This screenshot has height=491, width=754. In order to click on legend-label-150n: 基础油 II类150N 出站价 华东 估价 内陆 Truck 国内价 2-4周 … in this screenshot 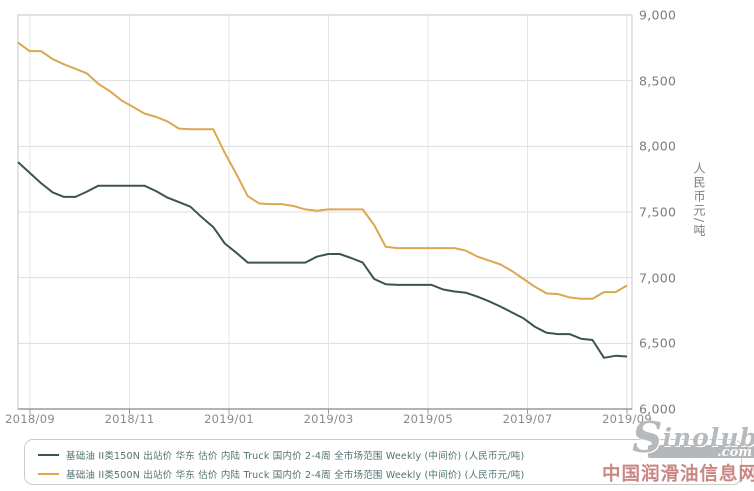, I will do `click(295, 456)`.